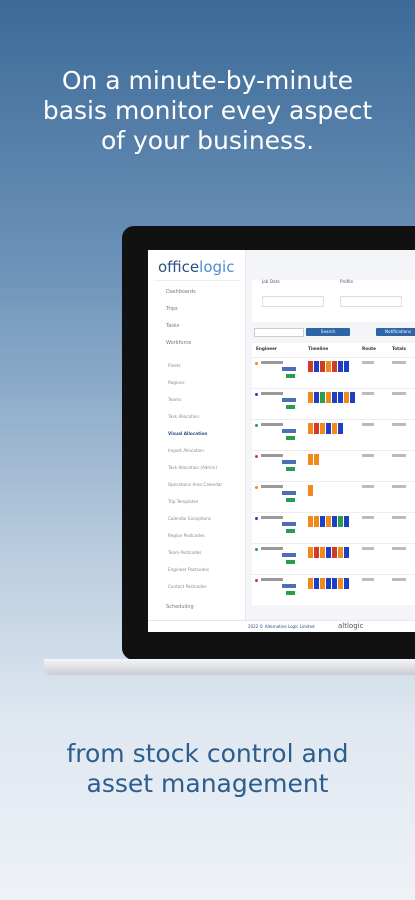 This screenshot has width=415, height=900. I want to click on subnav-item: Trip Templates, so click(183, 501).